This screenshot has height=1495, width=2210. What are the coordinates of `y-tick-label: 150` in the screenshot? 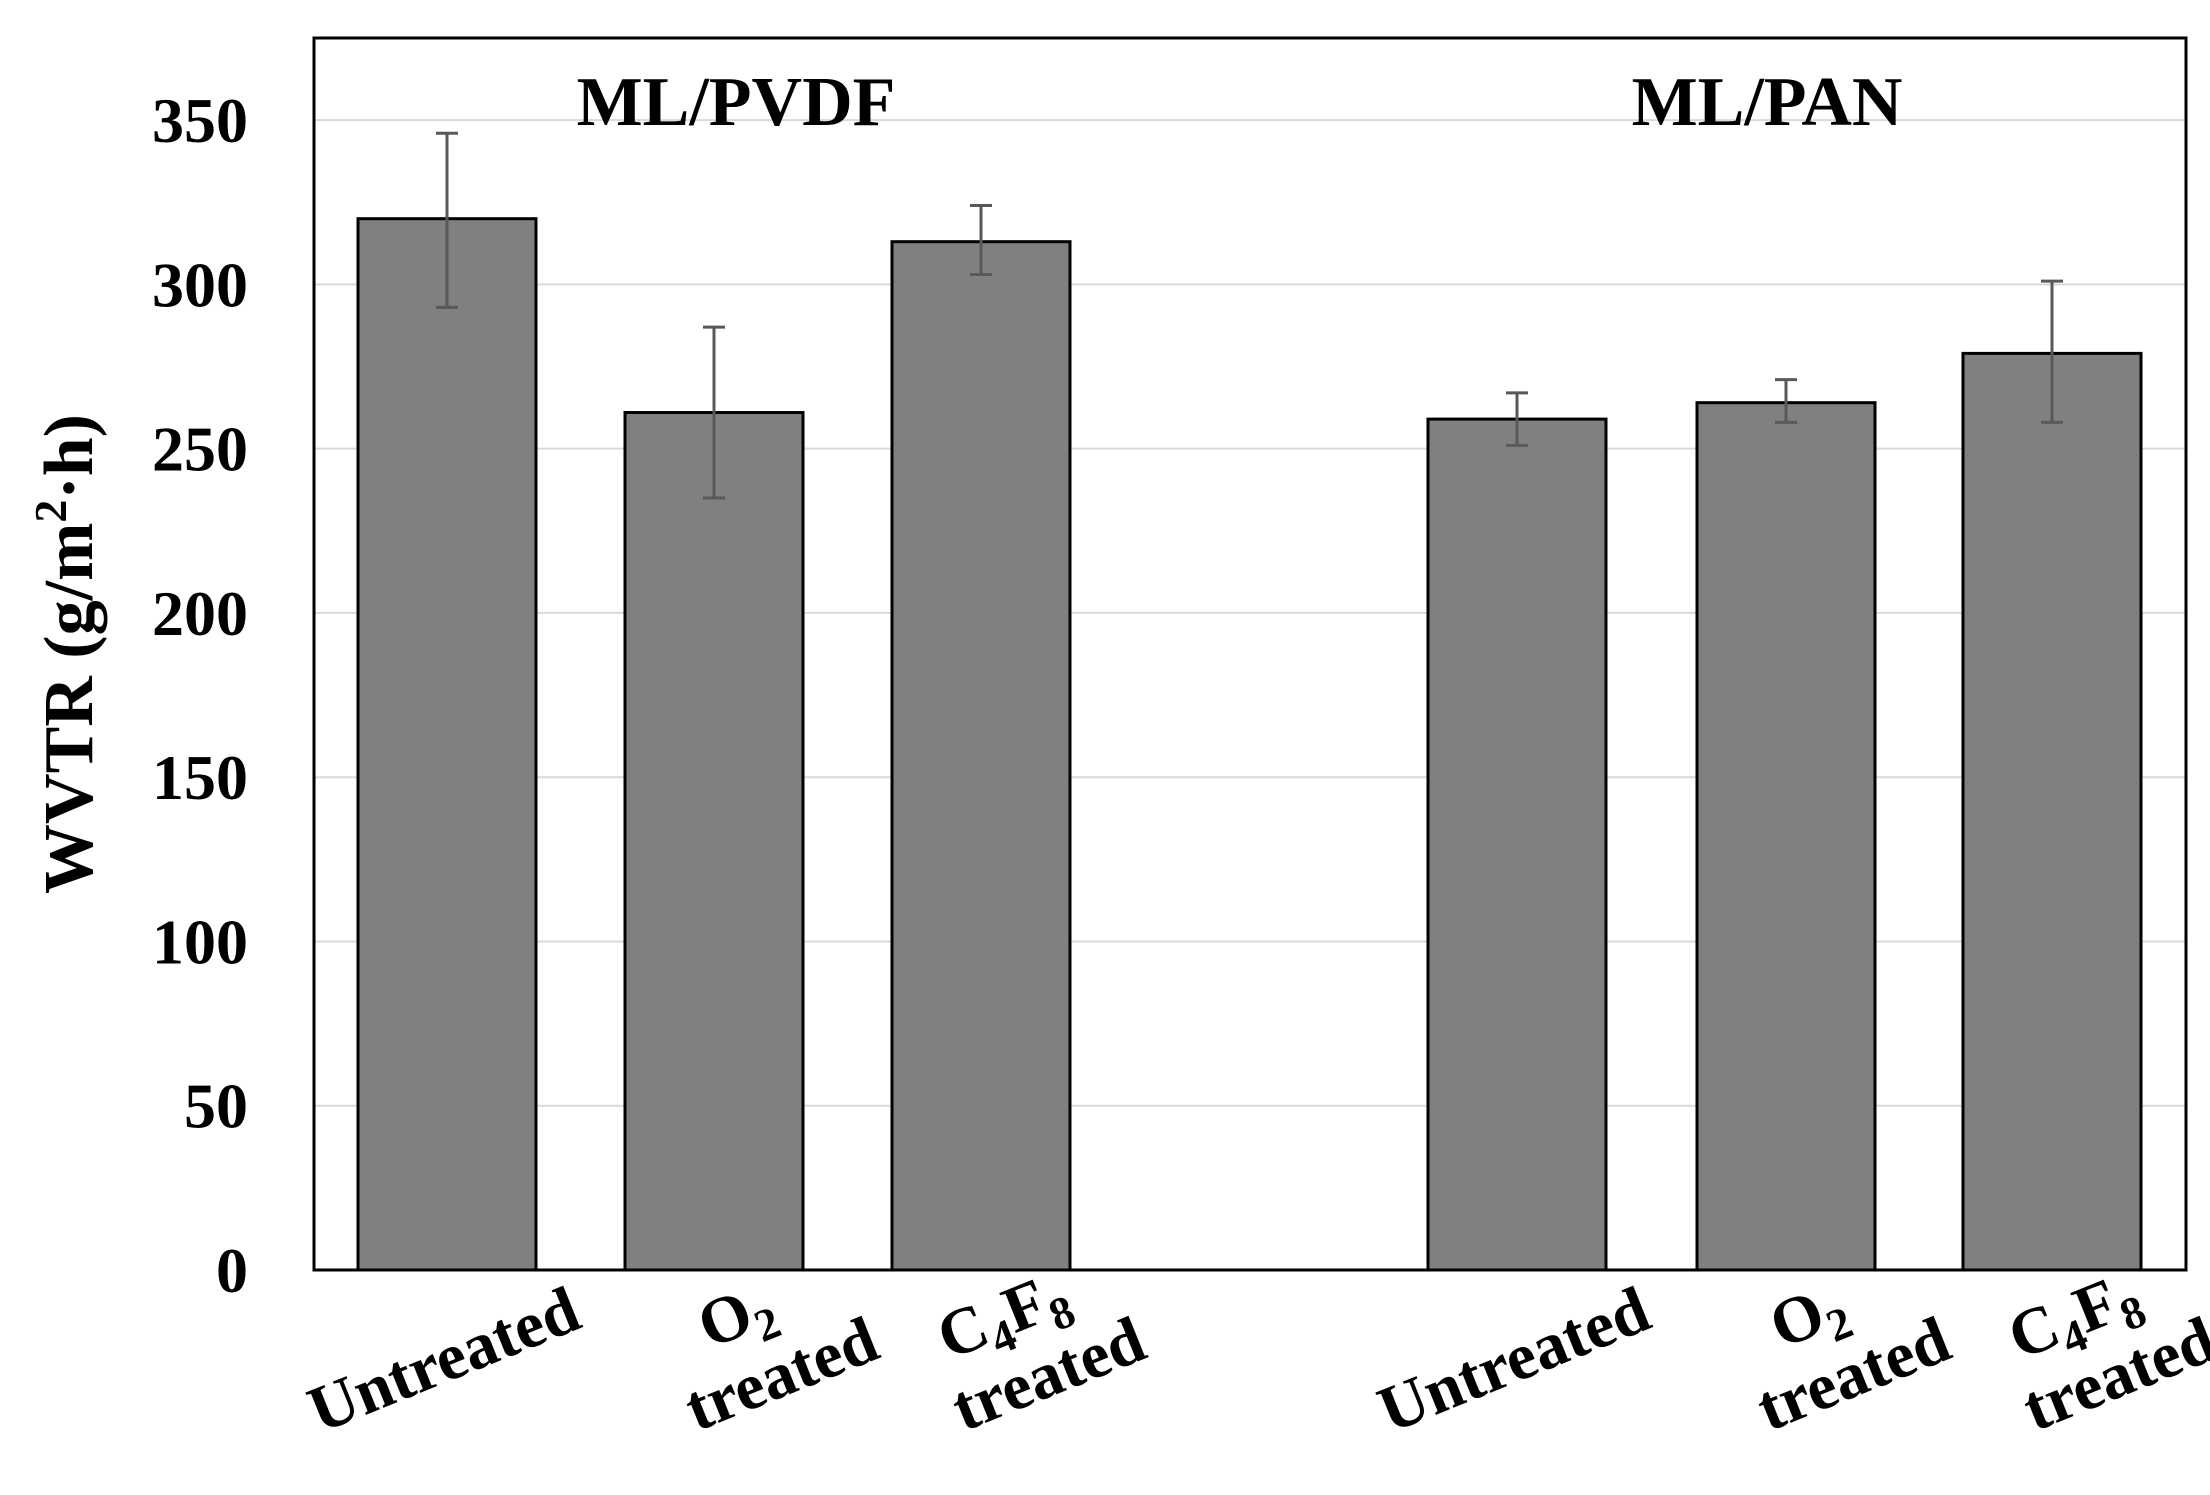 It's located at (200, 777).